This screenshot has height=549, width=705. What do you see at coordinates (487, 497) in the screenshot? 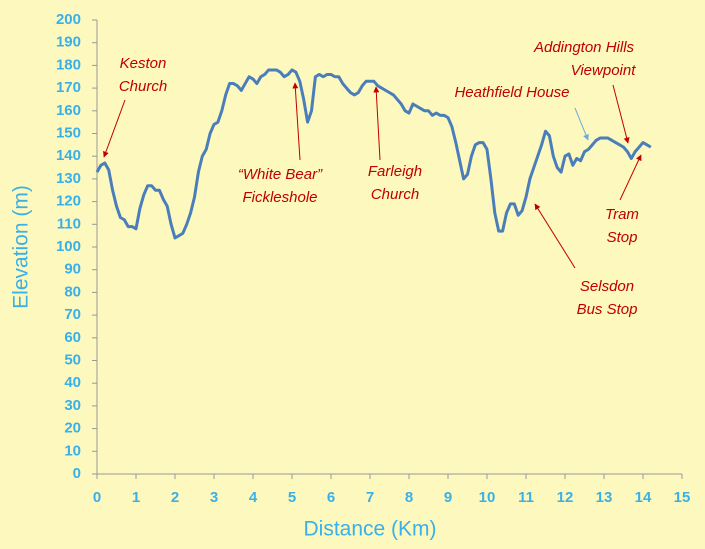
I see `x-tick-label: 10` at bounding box center [487, 497].